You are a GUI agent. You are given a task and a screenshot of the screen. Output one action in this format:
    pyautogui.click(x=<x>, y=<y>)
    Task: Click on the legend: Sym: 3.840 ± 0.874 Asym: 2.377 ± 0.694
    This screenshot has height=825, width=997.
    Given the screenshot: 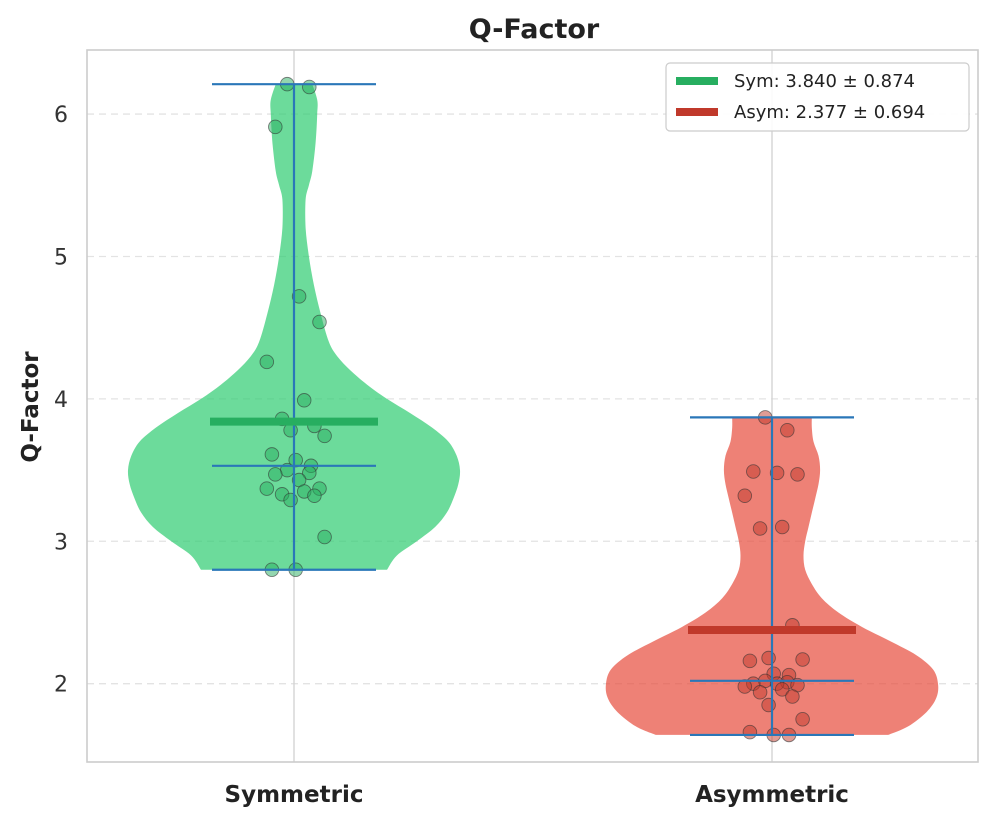 What is the action you would take?
    pyautogui.click(x=817, y=97)
    